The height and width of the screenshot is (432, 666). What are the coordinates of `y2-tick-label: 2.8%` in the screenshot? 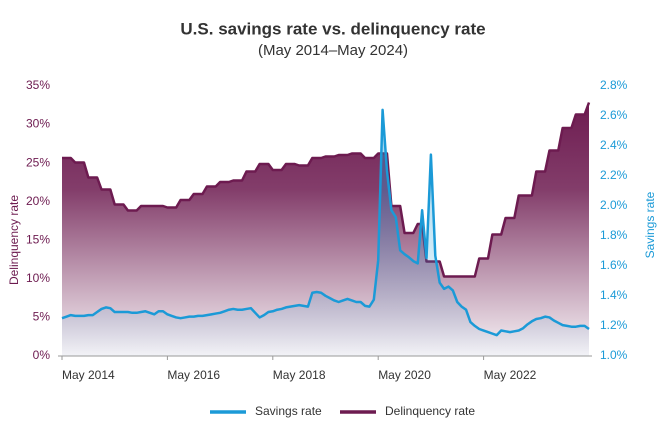 It's located at (614, 85).